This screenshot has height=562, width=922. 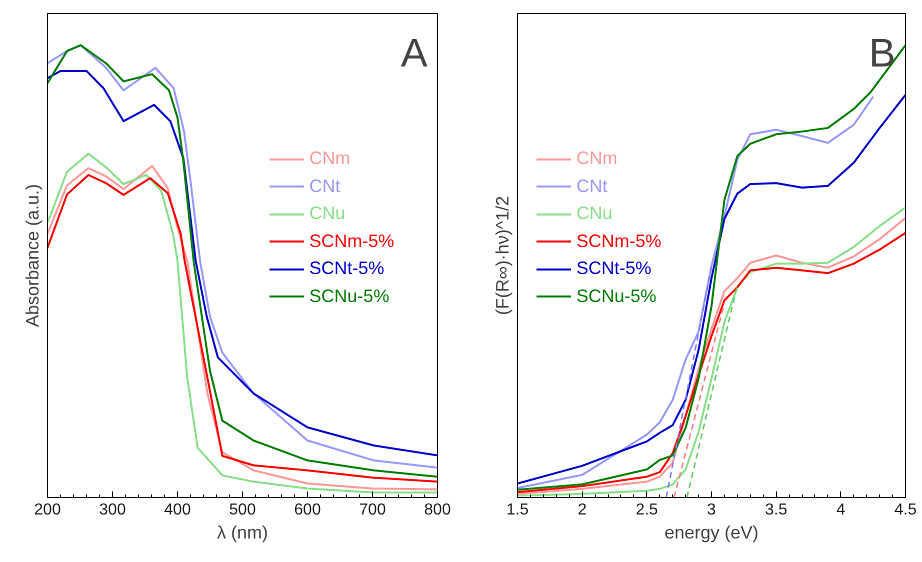 What do you see at coordinates (502, 256) in the screenshot?
I see `y-axis-title: (F(R∞)·hν)^1/2` at bounding box center [502, 256].